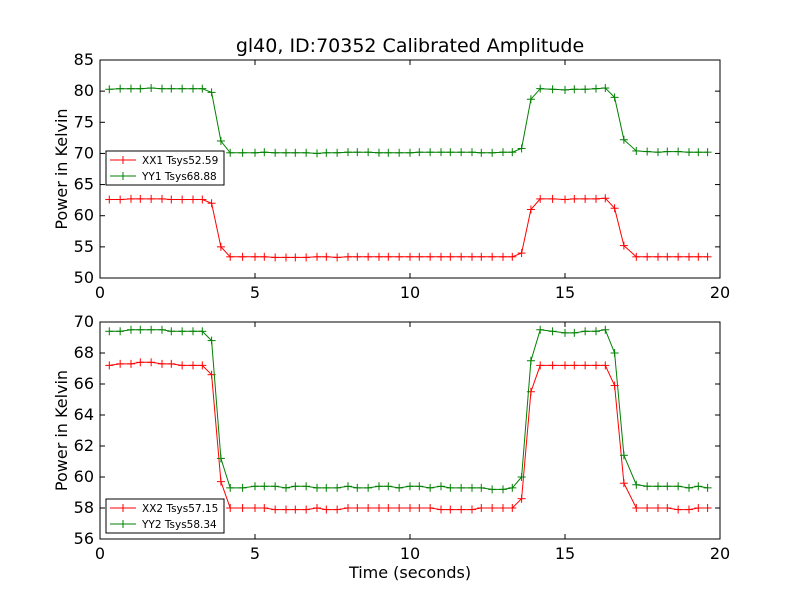  I want to click on legend-entry: XX2 Tsys57.15, so click(164, 509).